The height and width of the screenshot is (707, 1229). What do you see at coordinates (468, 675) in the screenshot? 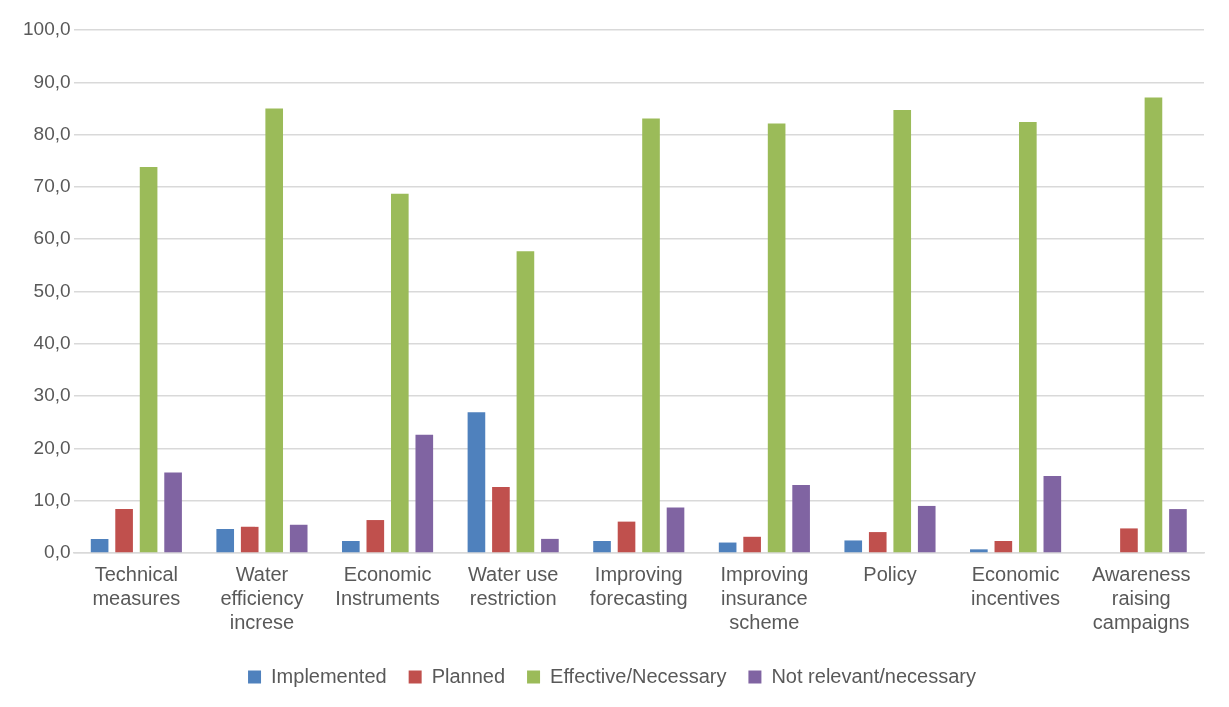
I see `legend-label: Planned` at bounding box center [468, 675].